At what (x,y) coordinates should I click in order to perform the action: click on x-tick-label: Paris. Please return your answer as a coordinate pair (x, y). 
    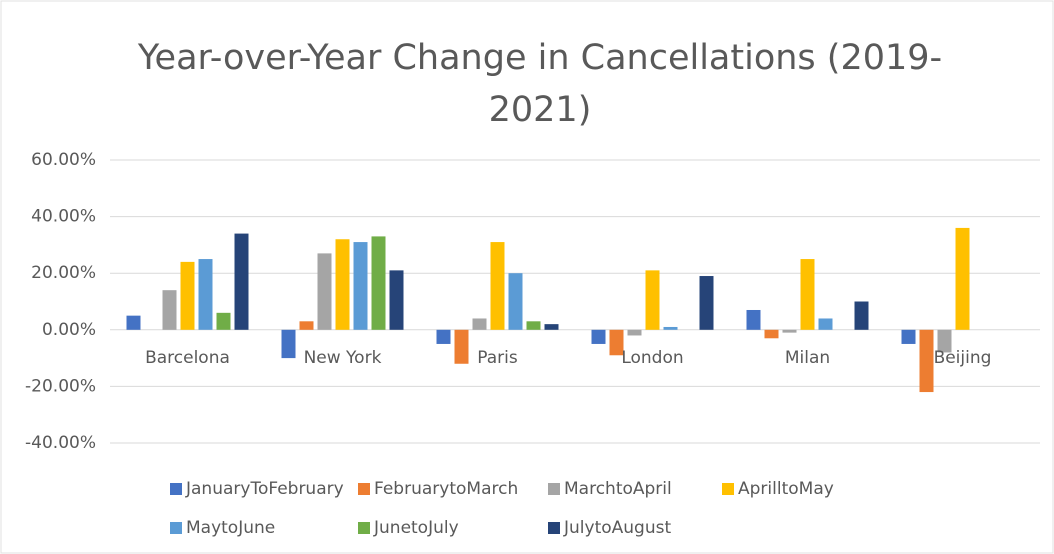
    Looking at the image, I should click on (497, 358).